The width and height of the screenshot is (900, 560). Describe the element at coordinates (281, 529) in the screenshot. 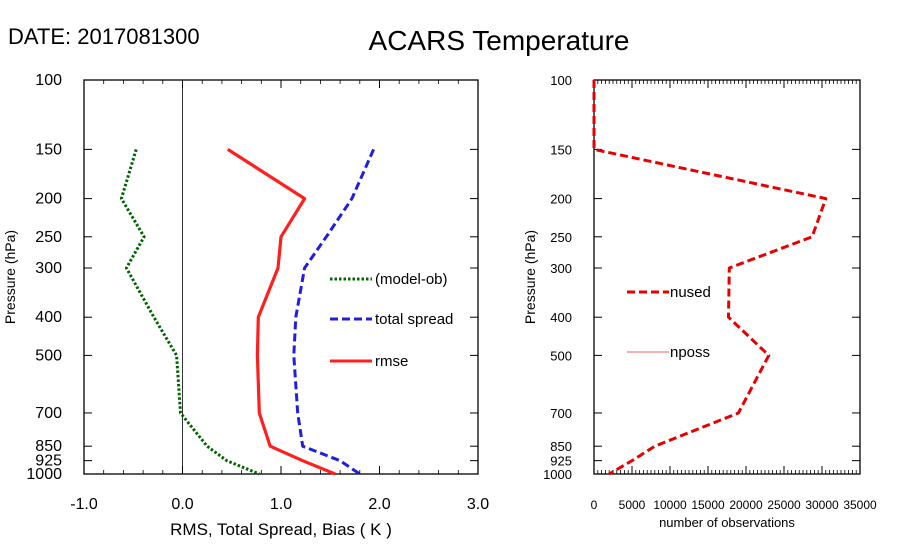

I see `x-axis-label: RMS, Total Spread, Bias ( K )` at that location.